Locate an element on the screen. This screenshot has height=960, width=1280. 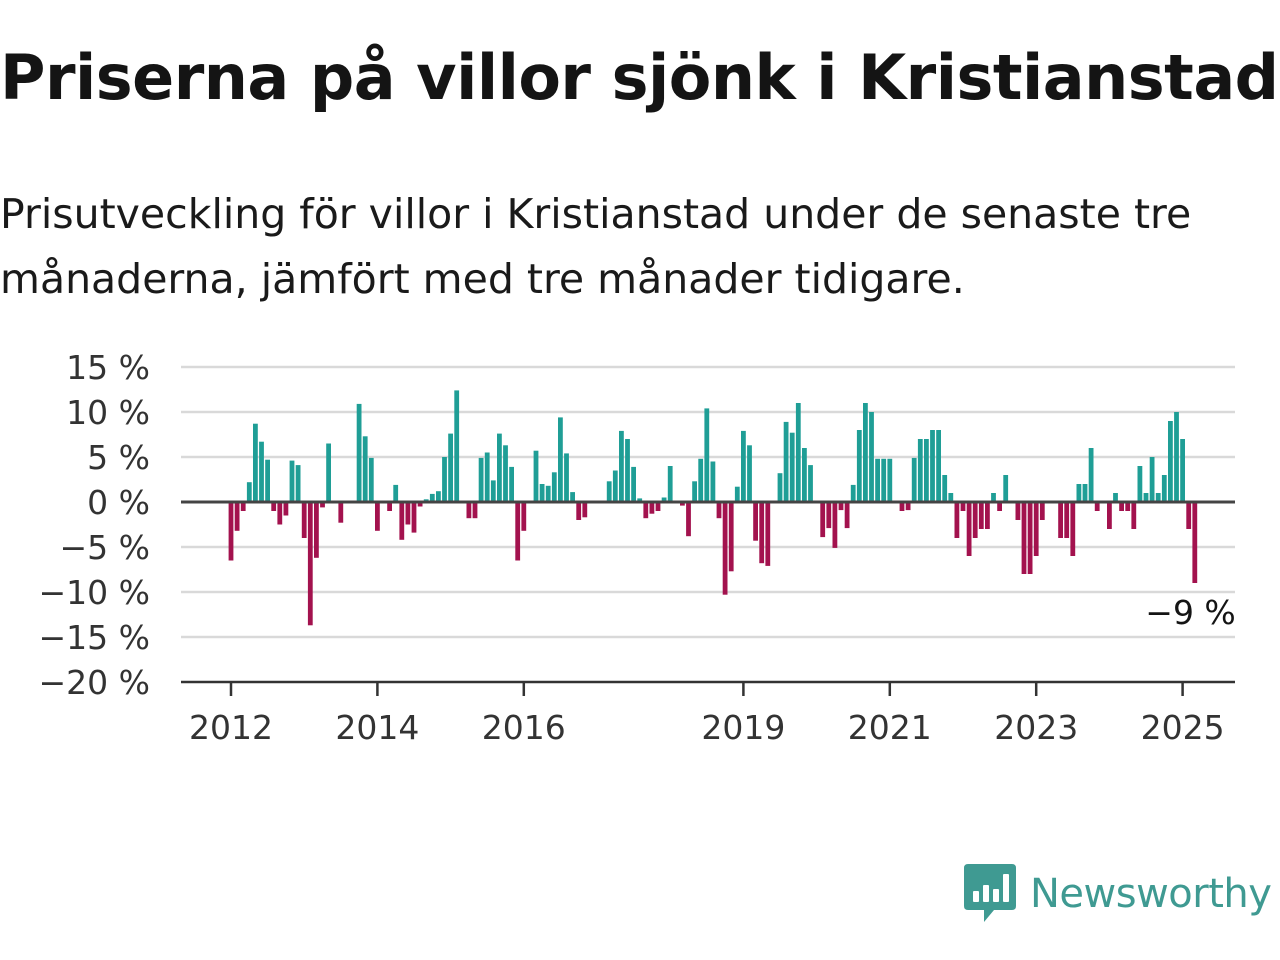
x-tick-label: 2025 is located at coordinates (1183, 727).